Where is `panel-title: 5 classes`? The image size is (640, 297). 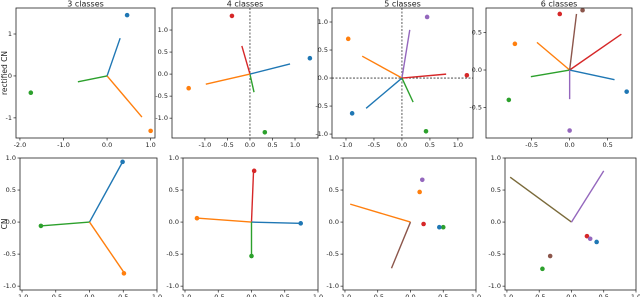
panel-title: 5 classes is located at coordinates (402, 4).